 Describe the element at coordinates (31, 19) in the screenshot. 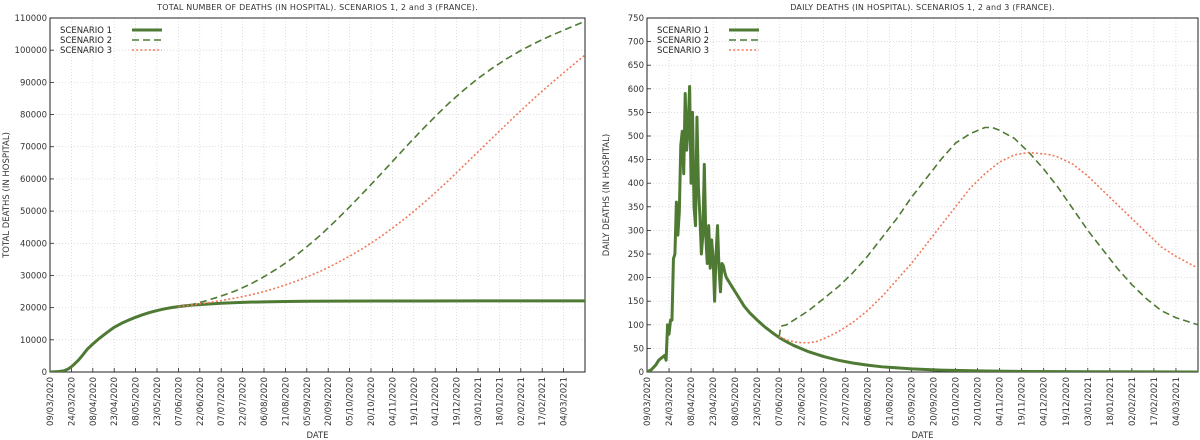

I see `y-tick-label: 110000` at that location.